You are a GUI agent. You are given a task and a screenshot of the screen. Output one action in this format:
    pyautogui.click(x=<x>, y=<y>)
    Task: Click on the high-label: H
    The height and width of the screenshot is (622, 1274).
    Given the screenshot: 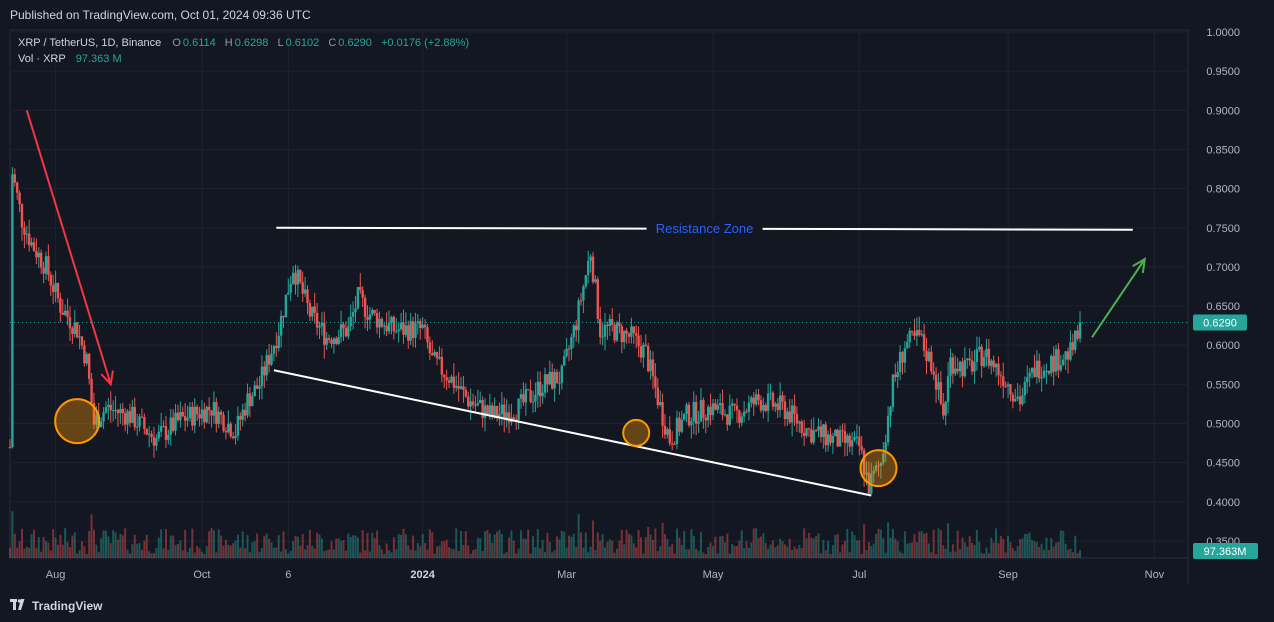 What is the action you would take?
    pyautogui.click(x=228, y=43)
    